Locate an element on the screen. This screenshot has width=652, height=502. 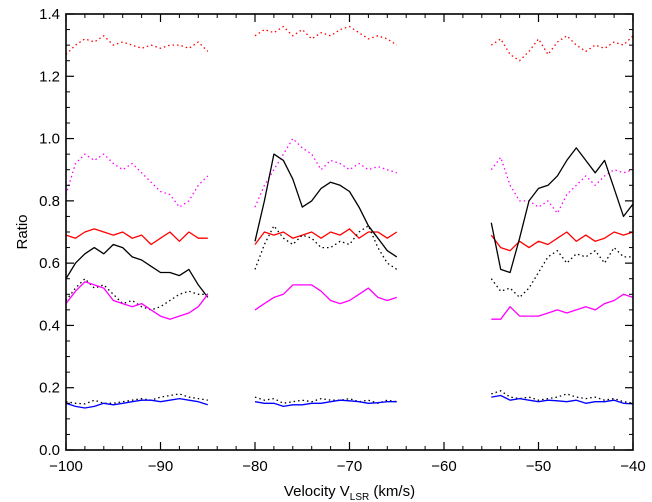
x-tick-label: −100 is located at coordinates (66, 466).